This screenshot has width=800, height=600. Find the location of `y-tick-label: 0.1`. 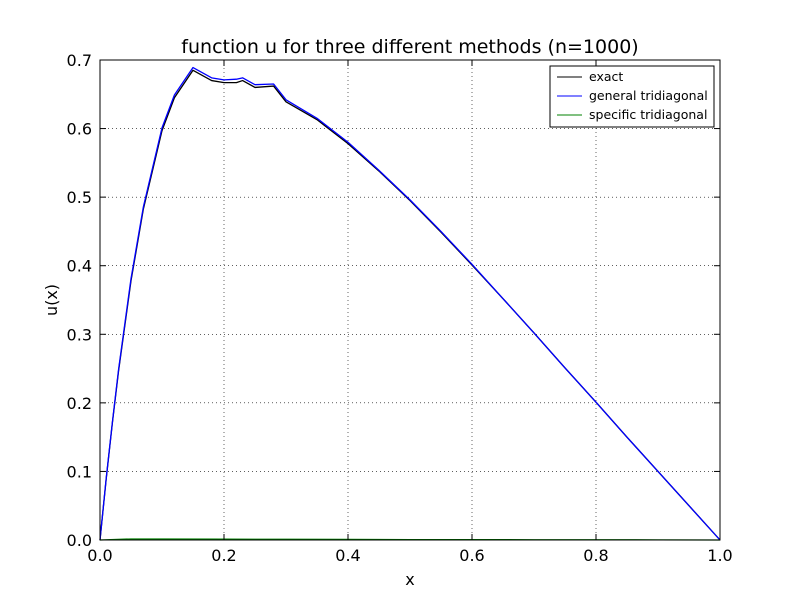

y-tick-label: 0.1 is located at coordinates (79, 471).